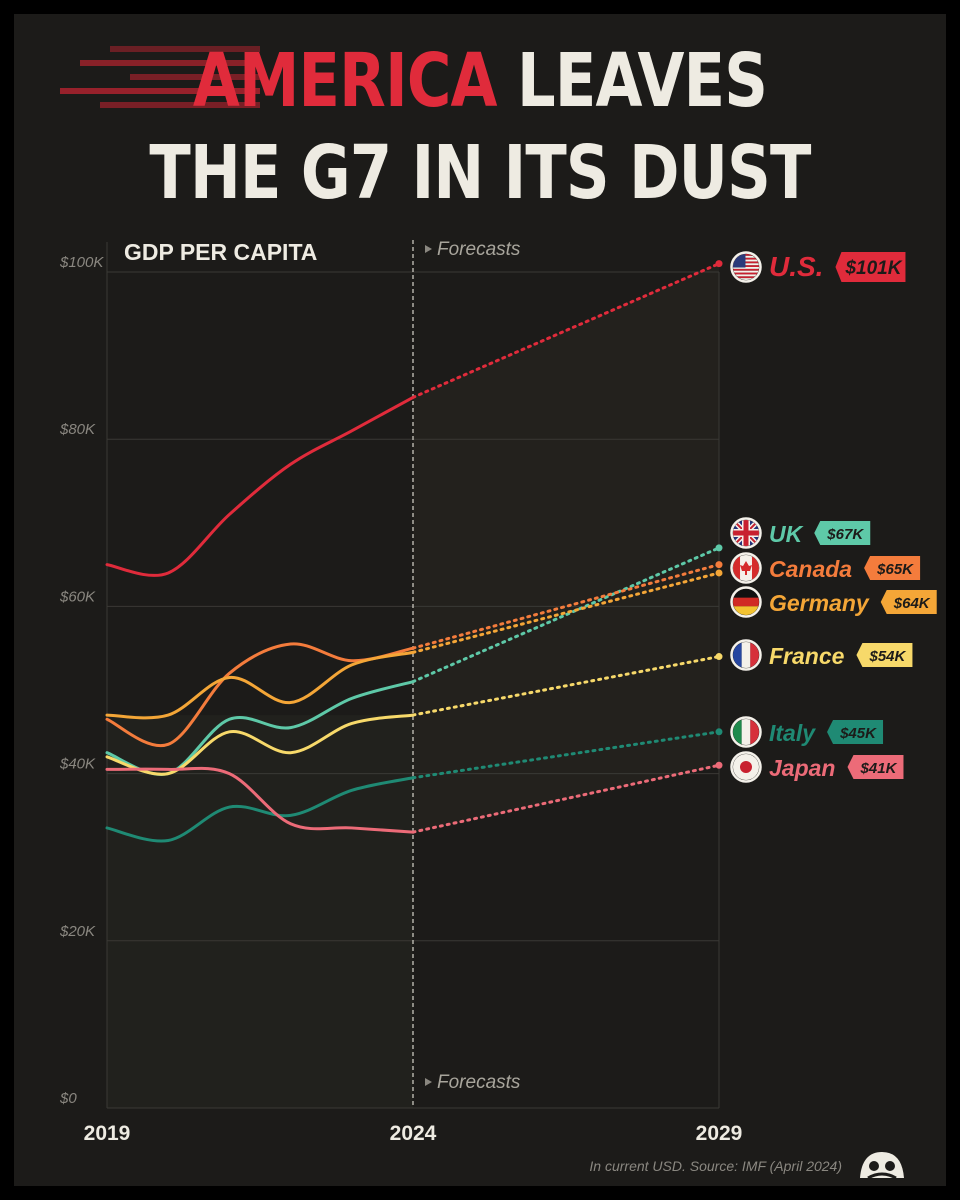  I want to click on value-badge-japan, so click(875, 767).